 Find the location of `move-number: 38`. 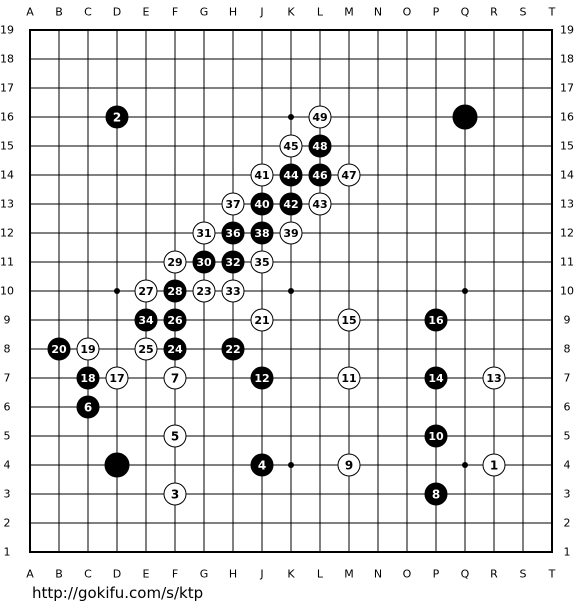

move-number: 38 is located at coordinates (261, 233).